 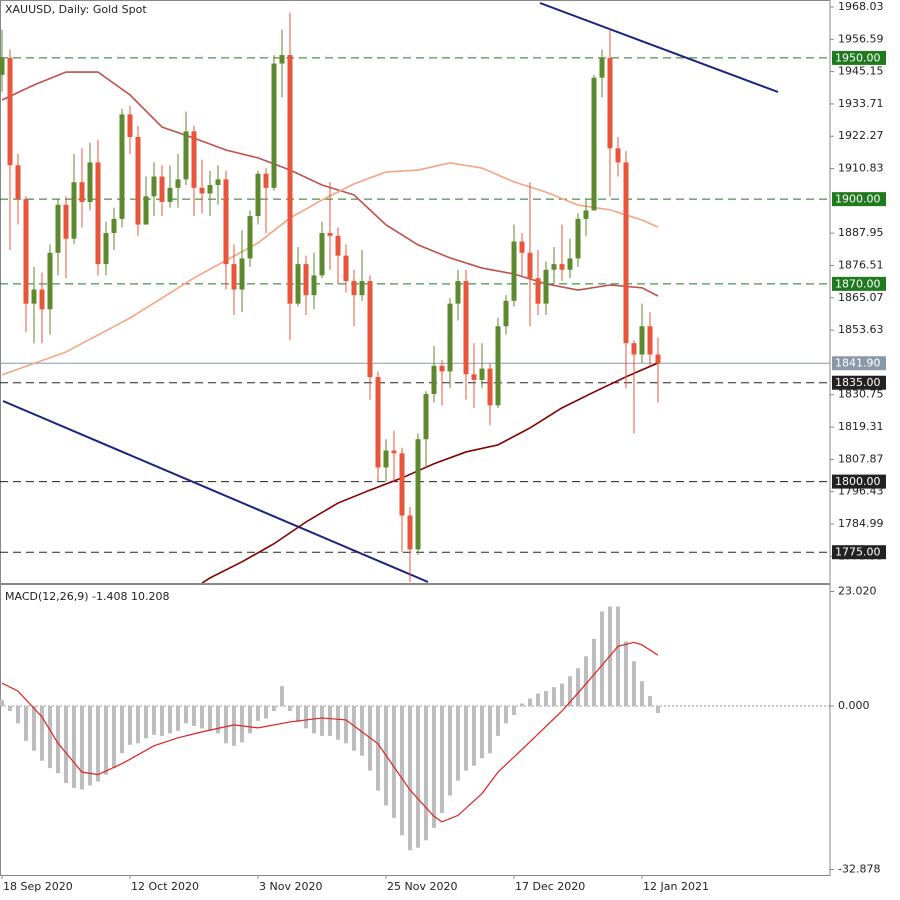 I want to click on y-tick-label: 1933.71, so click(x=861, y=103).